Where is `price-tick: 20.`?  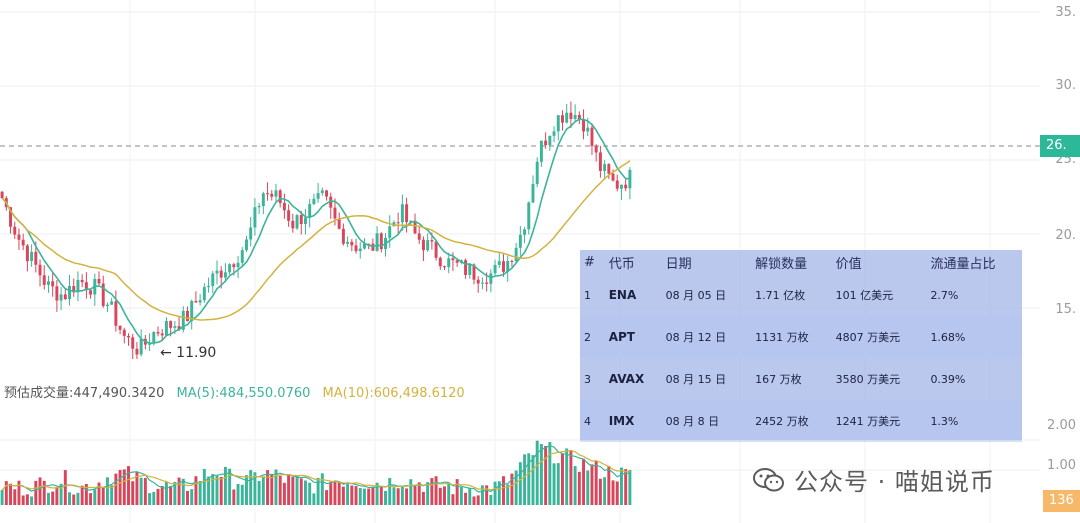
price-tick: 20. is located at coordinates (1065, 235).